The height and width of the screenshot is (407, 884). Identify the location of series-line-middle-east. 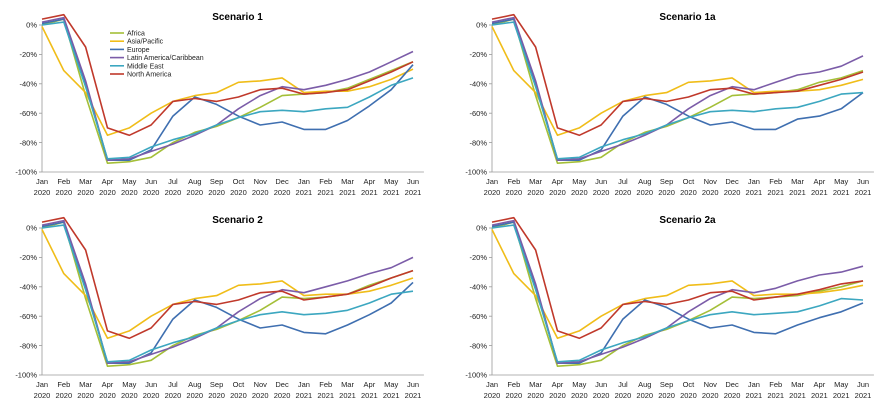
(677, 90).